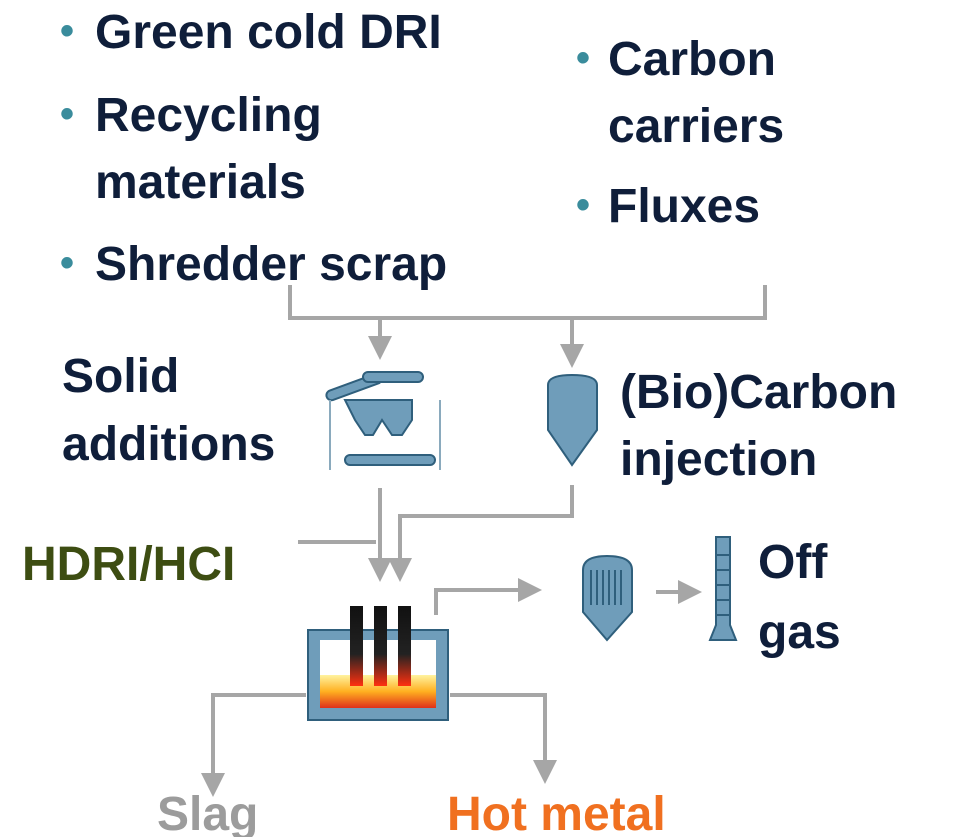 The height and width of the screenshot is (837, 964). Describe the element at coordinates (208, 115) in the screenshot. I see `input-label: Recycling` at that location.